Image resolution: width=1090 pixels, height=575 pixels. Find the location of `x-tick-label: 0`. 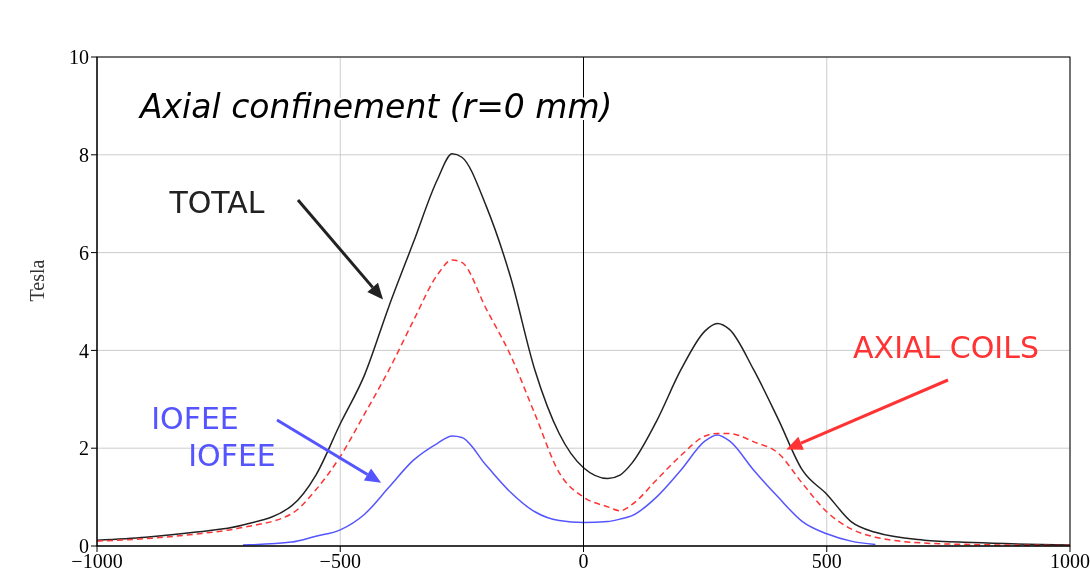

x-tick-label: 0 is located at coordinates (583, 561).